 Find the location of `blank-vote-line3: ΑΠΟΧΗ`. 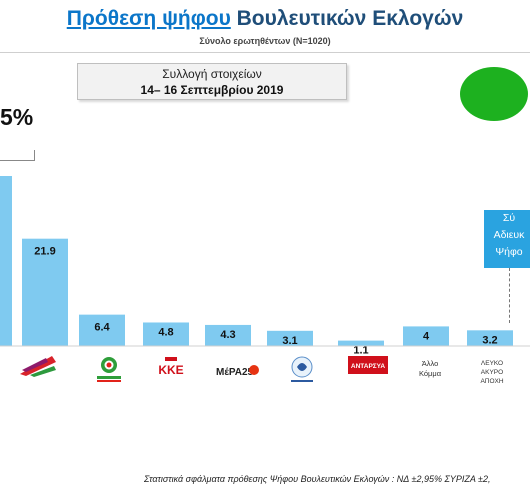

blank-vote-line3: ΑΠΟΧΗ is located at coordinates (492, 381).